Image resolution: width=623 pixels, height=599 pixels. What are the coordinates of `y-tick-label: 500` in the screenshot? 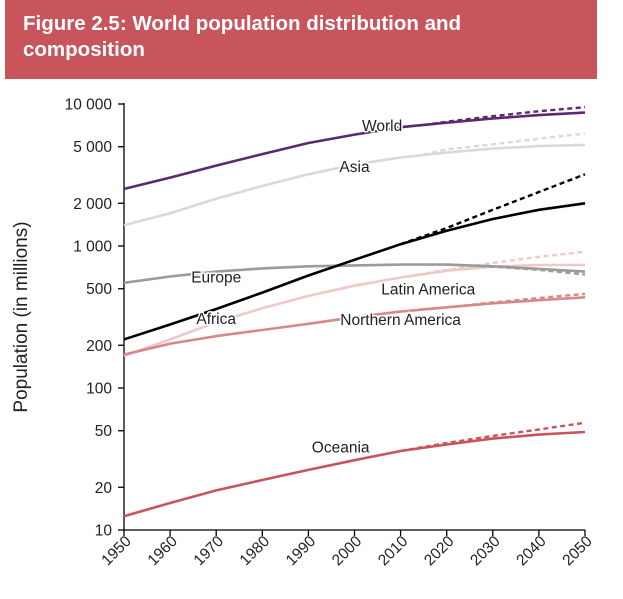 It's located at (99, 289).